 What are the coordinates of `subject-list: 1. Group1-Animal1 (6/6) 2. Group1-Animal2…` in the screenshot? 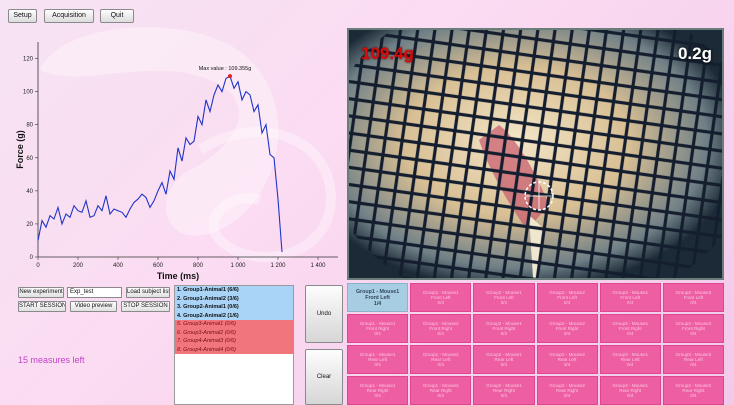 It's located at (234, 345).